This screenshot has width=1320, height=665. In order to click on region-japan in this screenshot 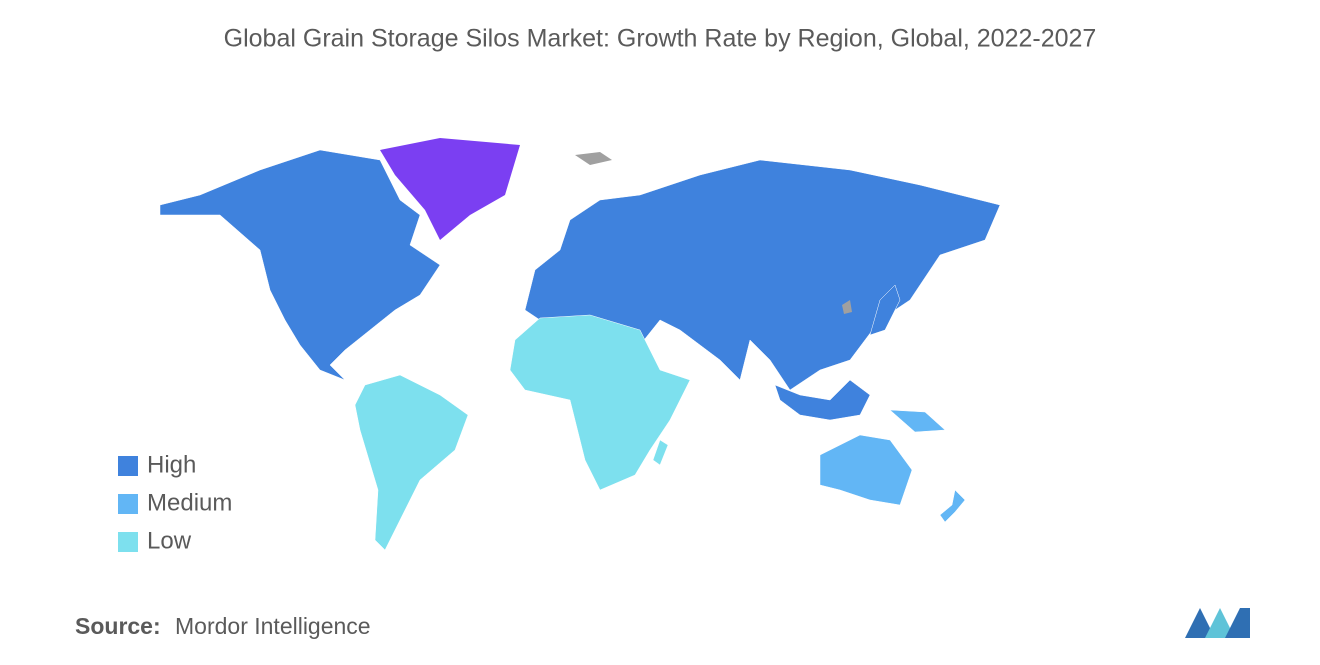, I will do `click(885, 310)`.